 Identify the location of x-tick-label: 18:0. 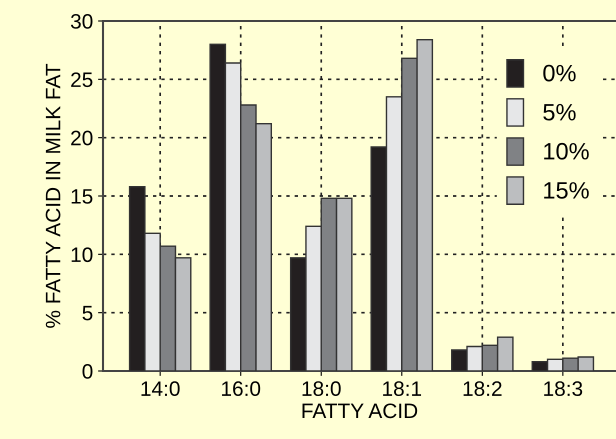
(321, 388).